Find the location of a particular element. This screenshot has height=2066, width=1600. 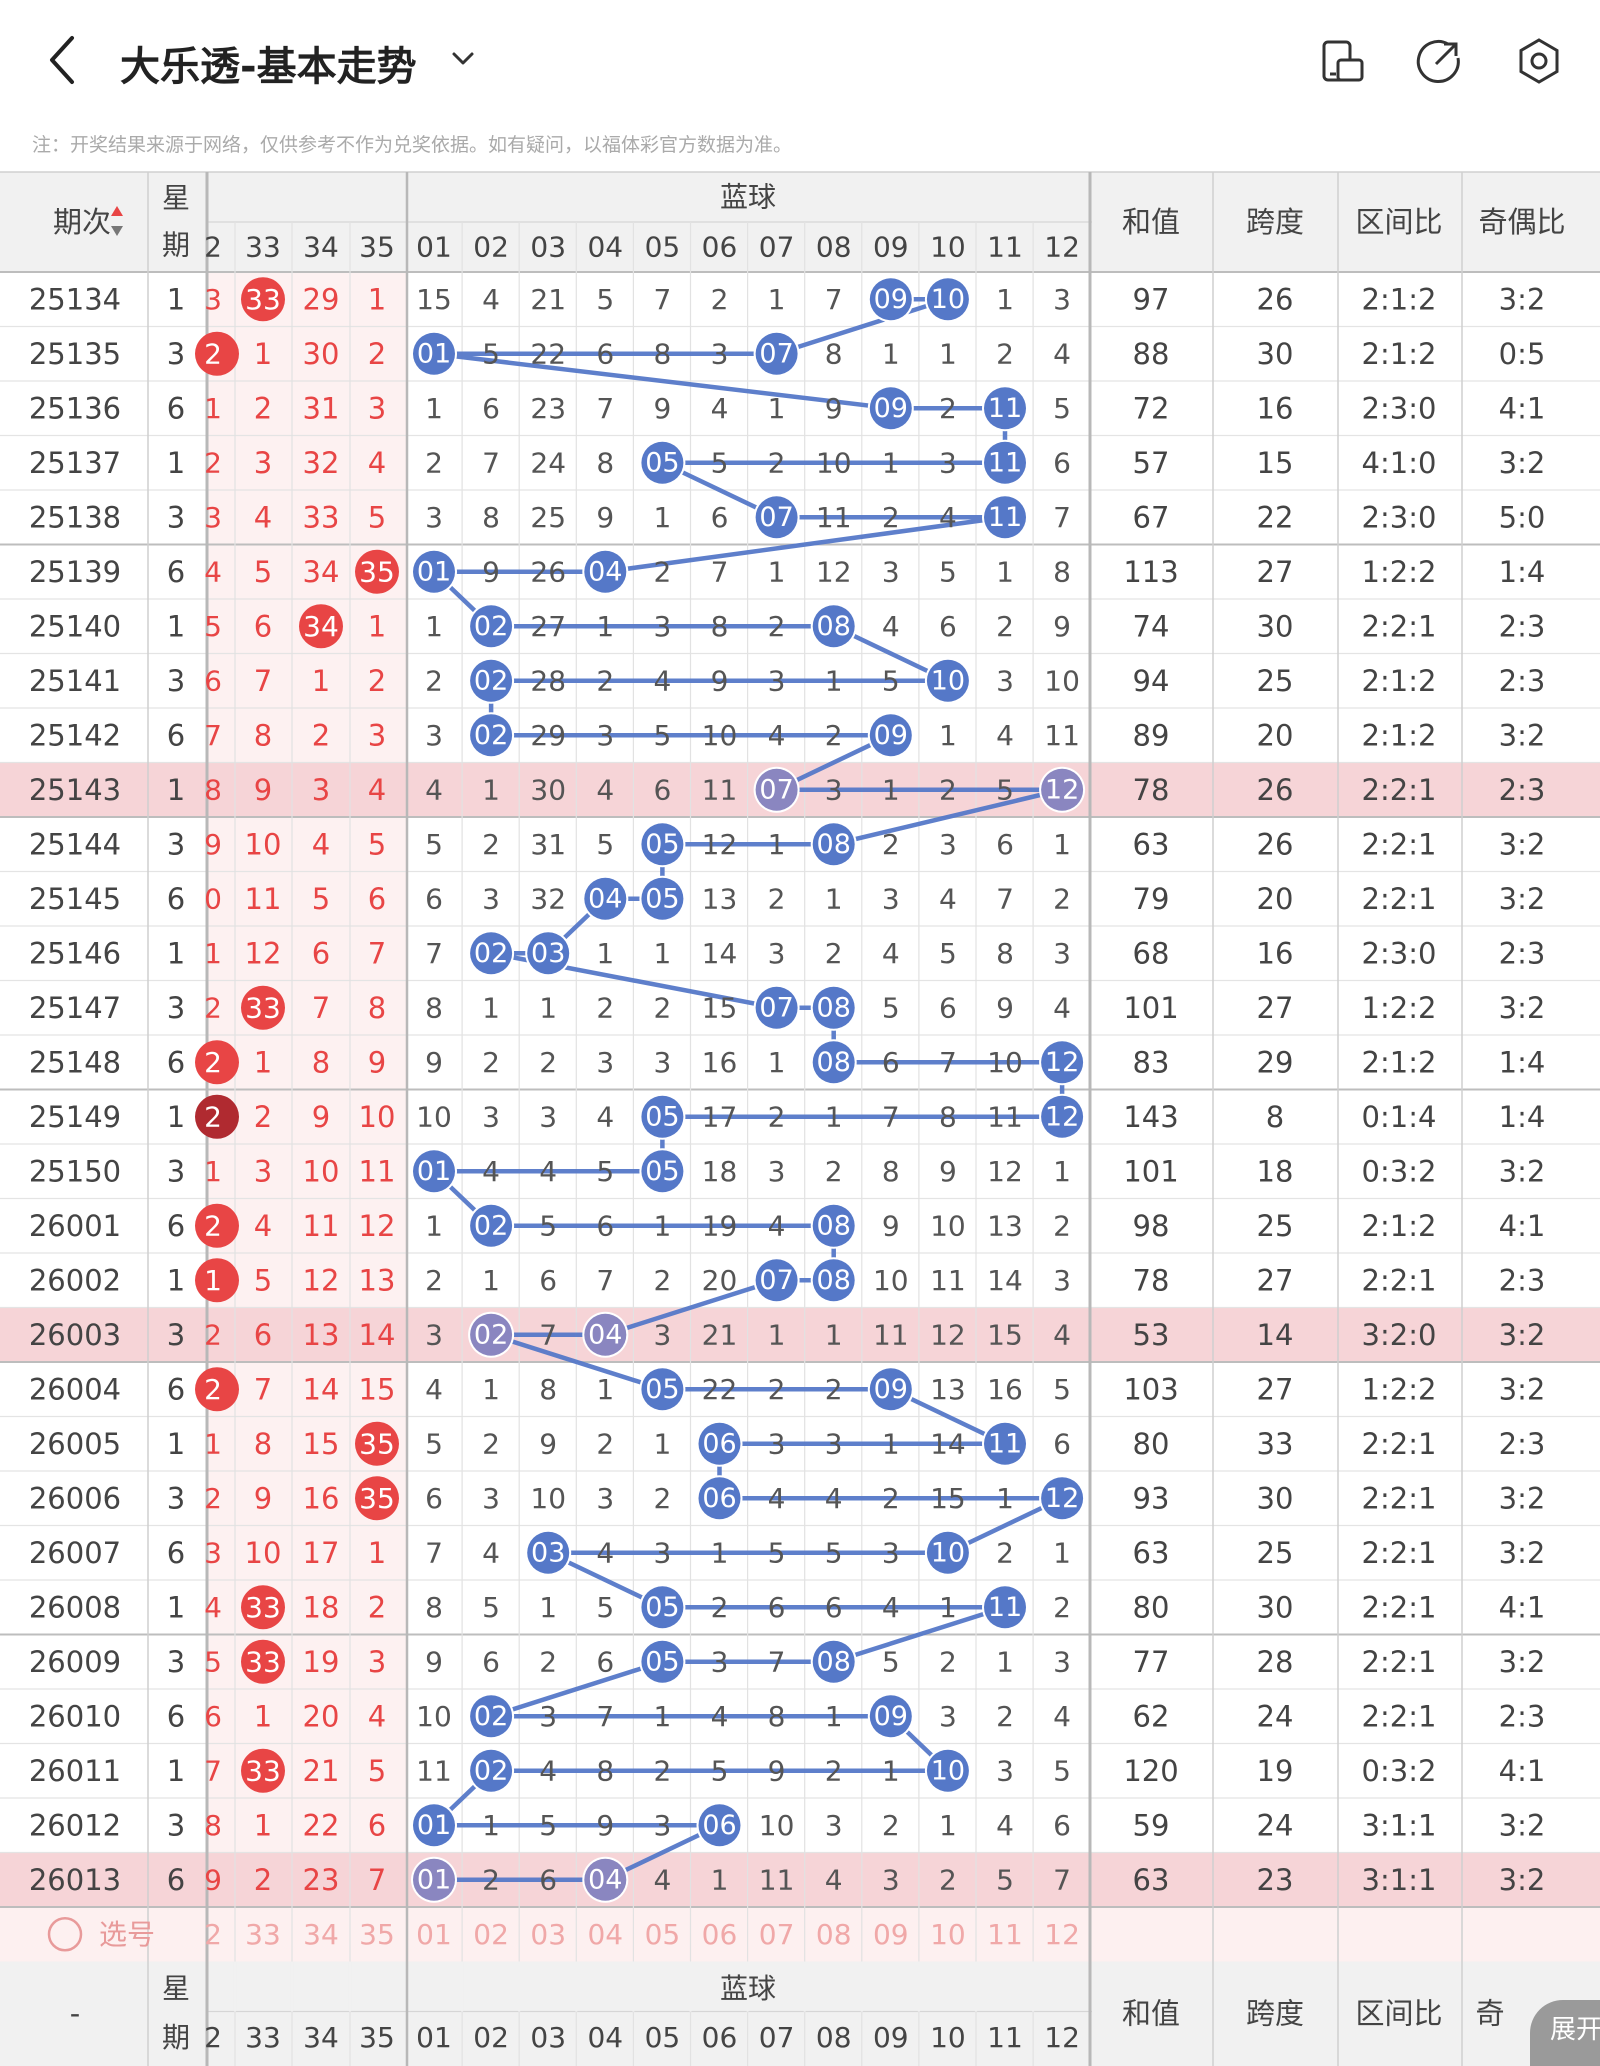

blue-ball-number: 08 is located at coordinates (834, 1007).